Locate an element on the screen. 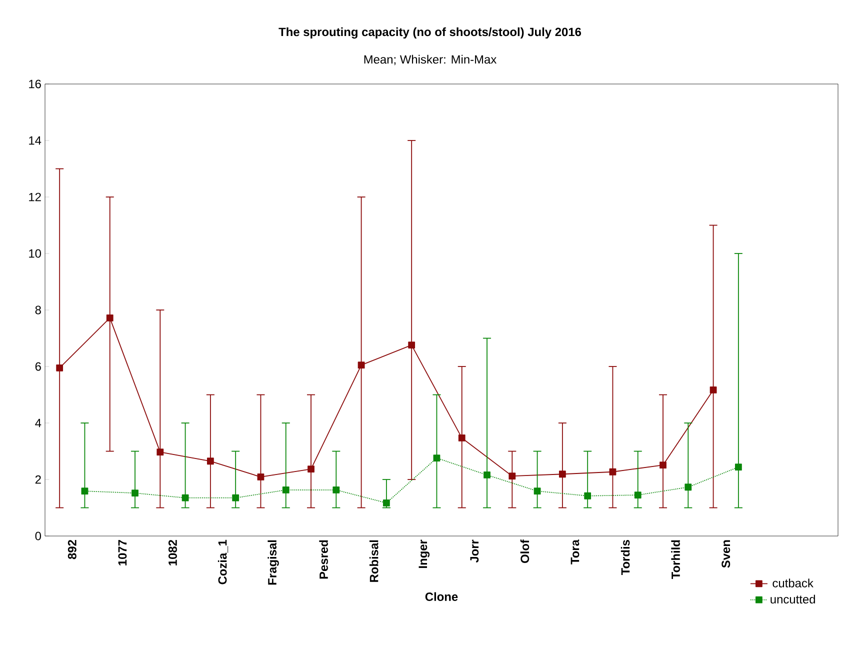 The height and width of the screenshot is (645, 851). y-tick-label: 10 is located at coordinates (35, 253).